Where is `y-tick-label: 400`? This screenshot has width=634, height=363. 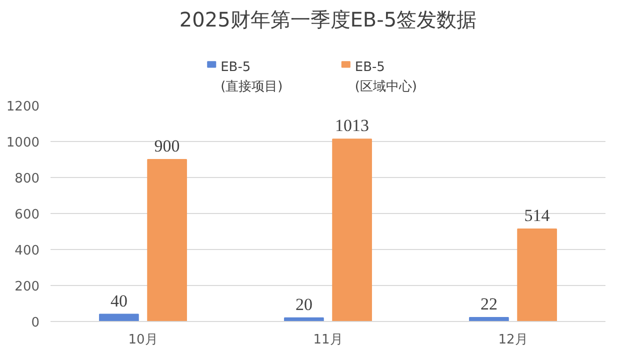 y-tick-label: 400 is located at coordinates (27, 251).